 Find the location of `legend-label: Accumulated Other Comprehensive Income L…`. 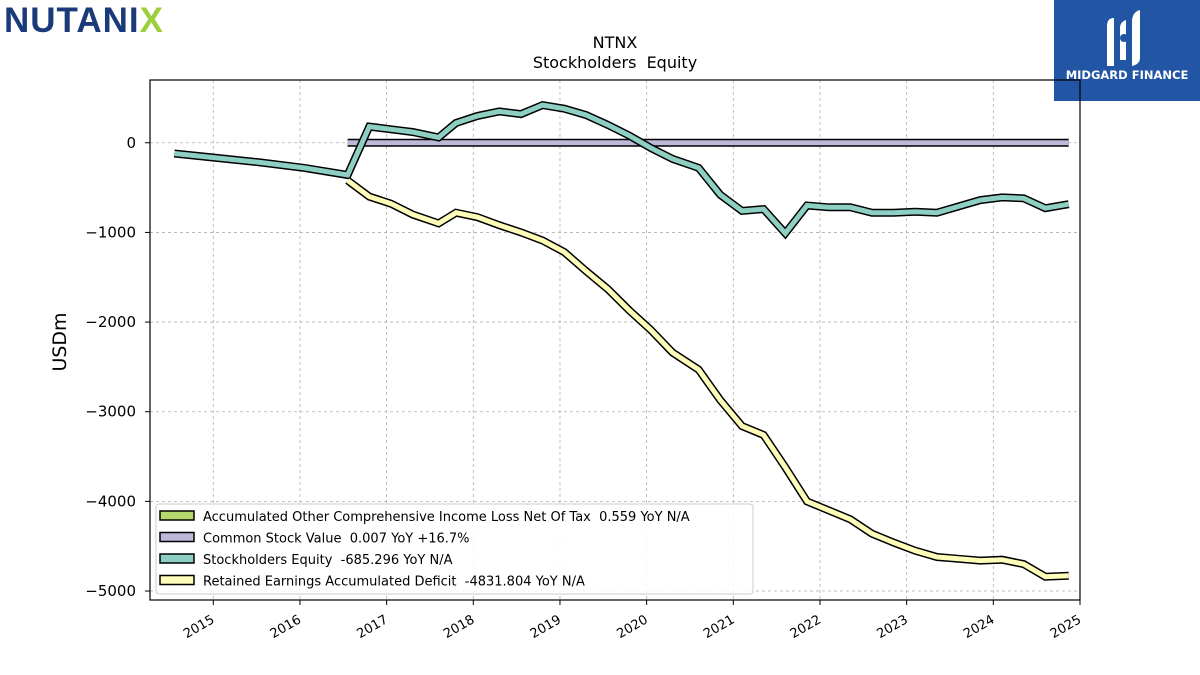

legend-label: Accumulated Other Comprehensive Income L… is located at coordinates (446, 517).